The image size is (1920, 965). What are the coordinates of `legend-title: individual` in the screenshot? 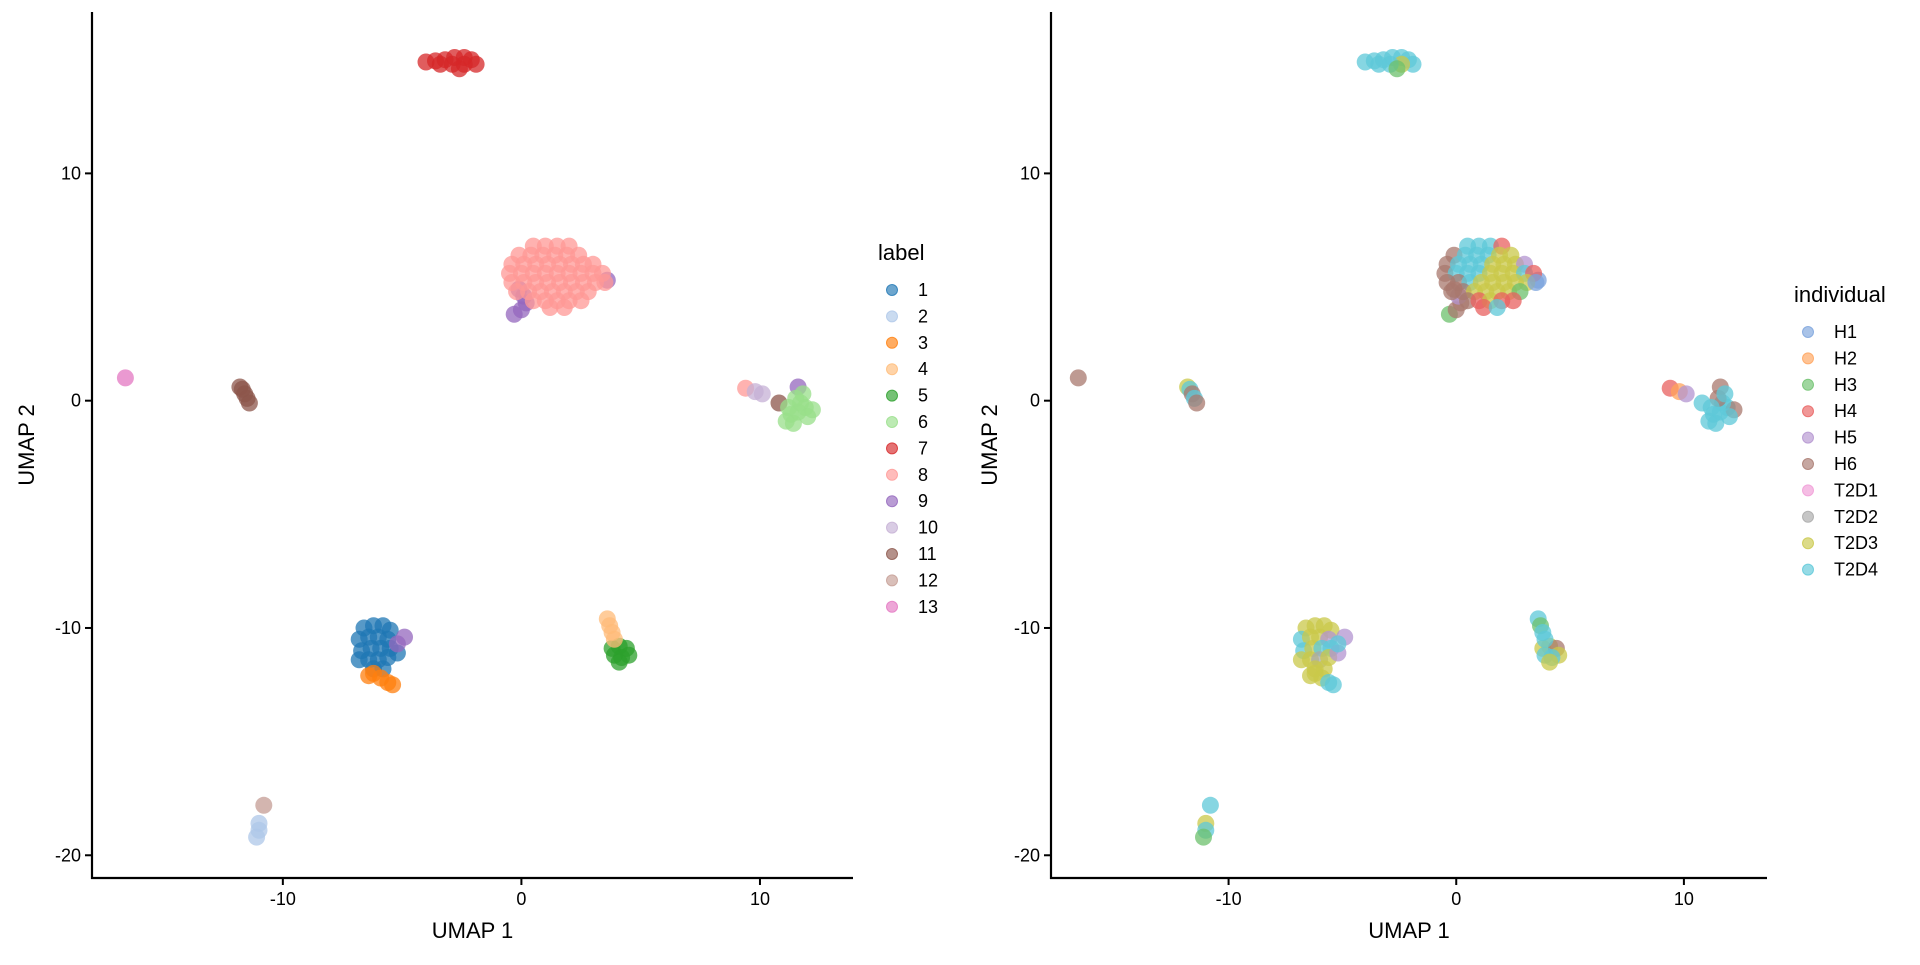 It's located at (1840, 294).